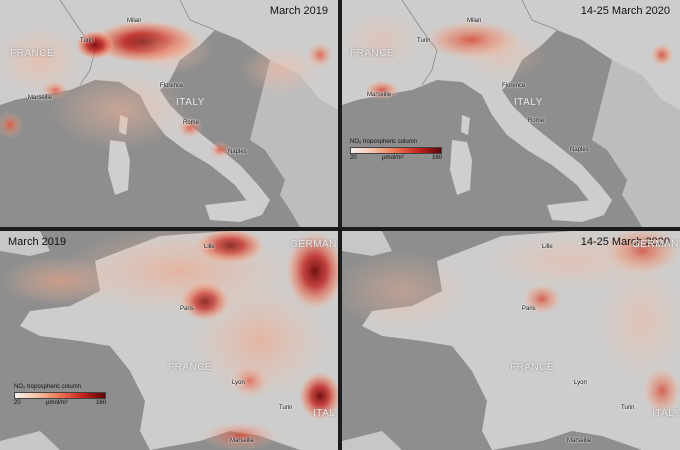 The width and height of the screenshot is (680, 450). I want to click on no2-hotspot-naples, so click(220, 150).